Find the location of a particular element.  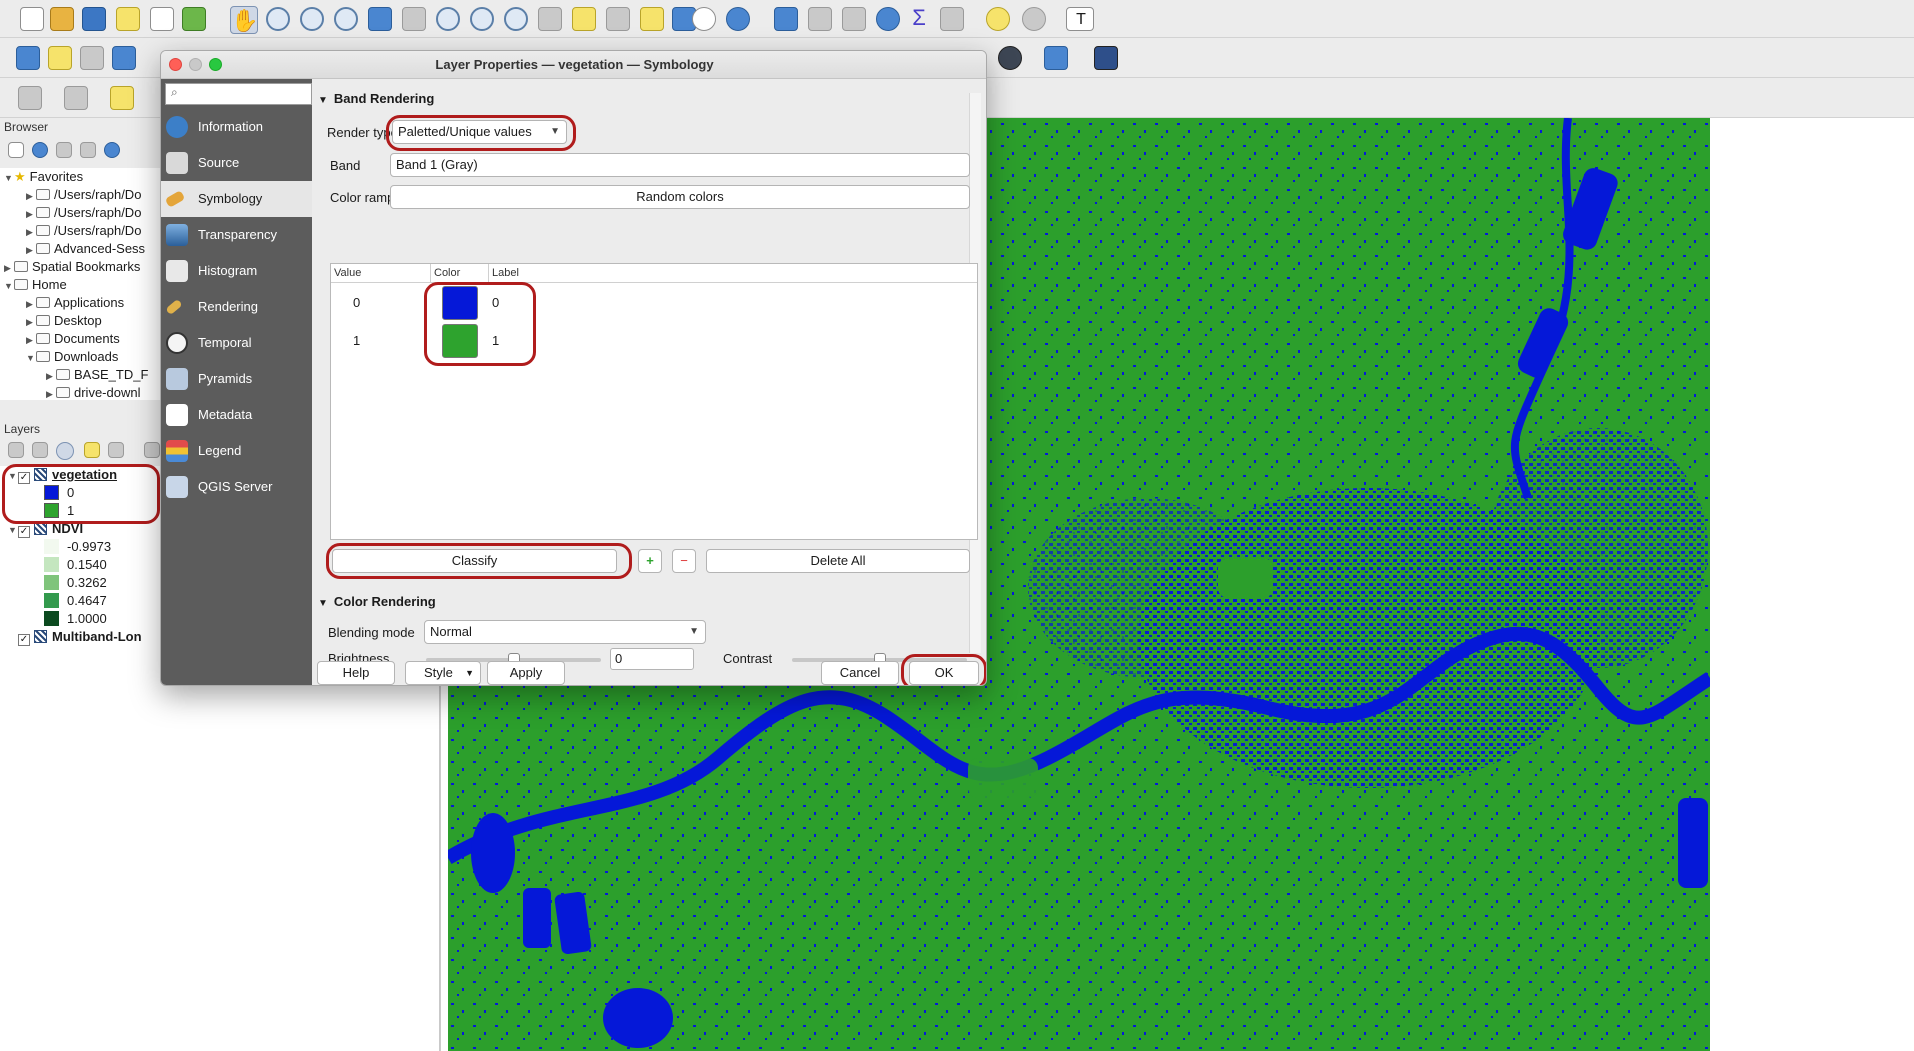

row-value: 1 is located at coordinates (357, 340).